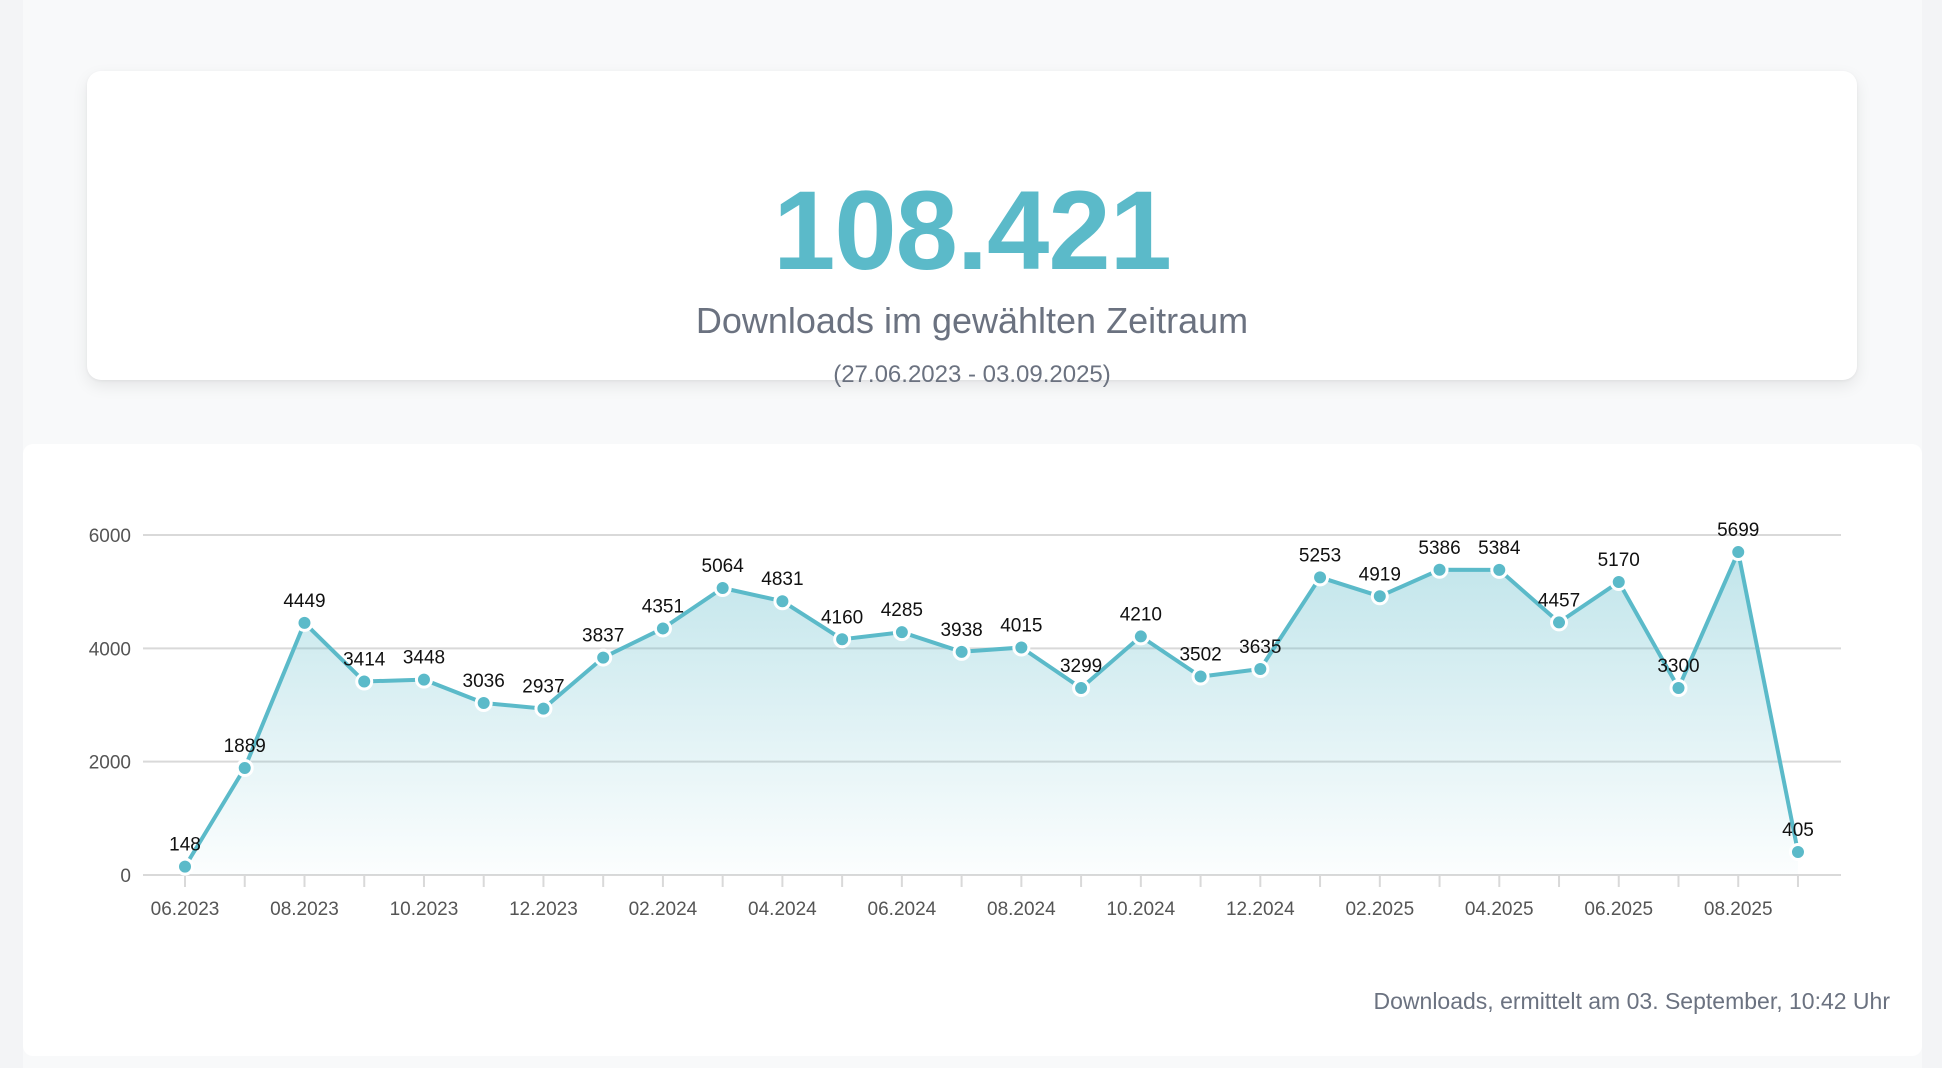 This screenshot has width=1942, height=1068. I want to click on data-value-label: 5384, so click(1499, 548).